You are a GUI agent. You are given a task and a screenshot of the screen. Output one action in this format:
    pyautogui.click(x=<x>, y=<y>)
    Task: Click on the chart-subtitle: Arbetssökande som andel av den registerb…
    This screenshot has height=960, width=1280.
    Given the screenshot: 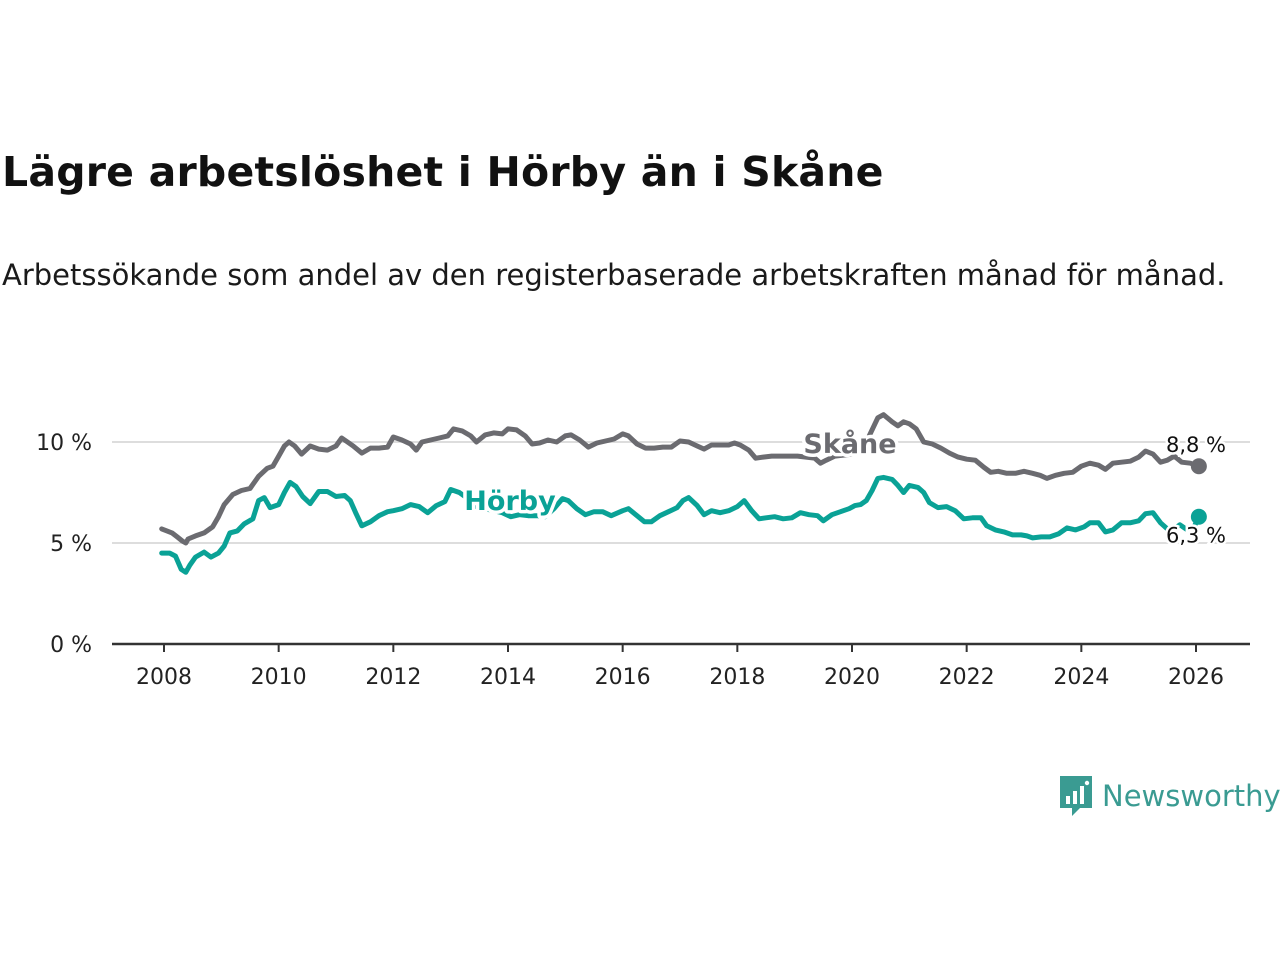 What is the action you would take?
    pyautogui.click(x=614, y=275)
    